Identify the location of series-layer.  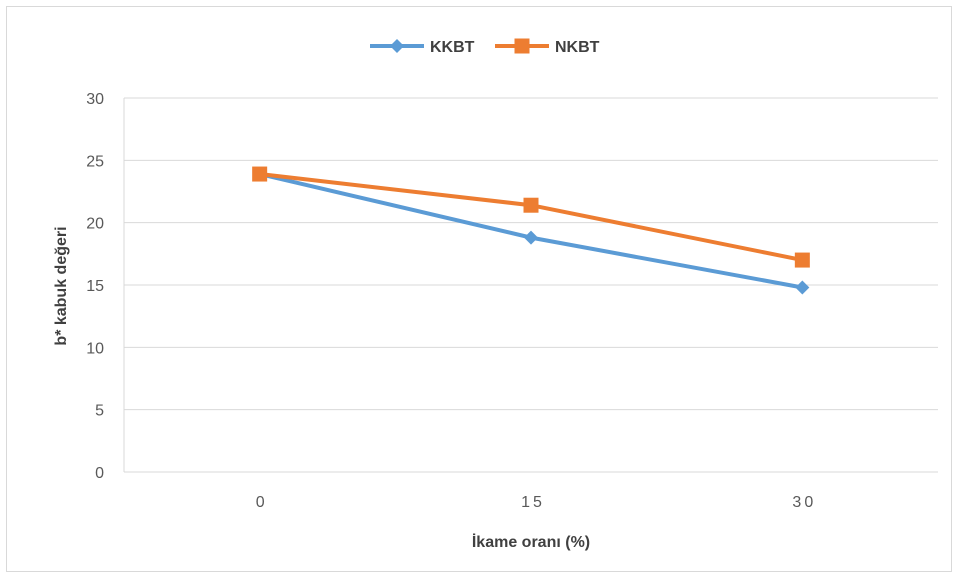
(531, 230).